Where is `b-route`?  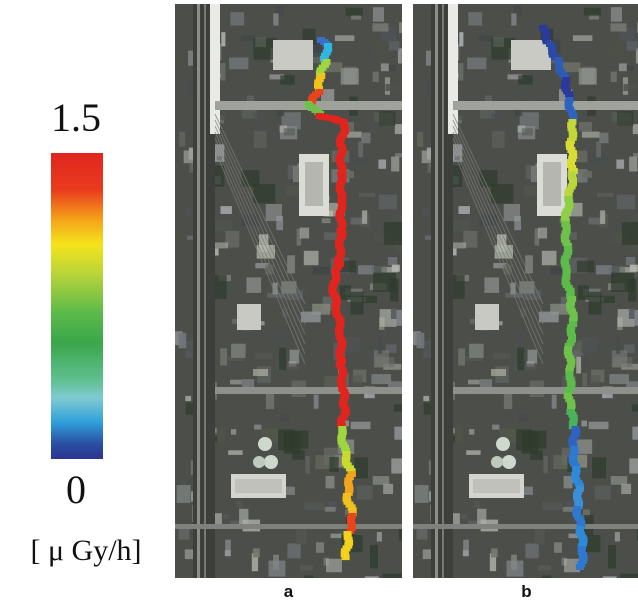 b-route is located at coordinates (563, 297).